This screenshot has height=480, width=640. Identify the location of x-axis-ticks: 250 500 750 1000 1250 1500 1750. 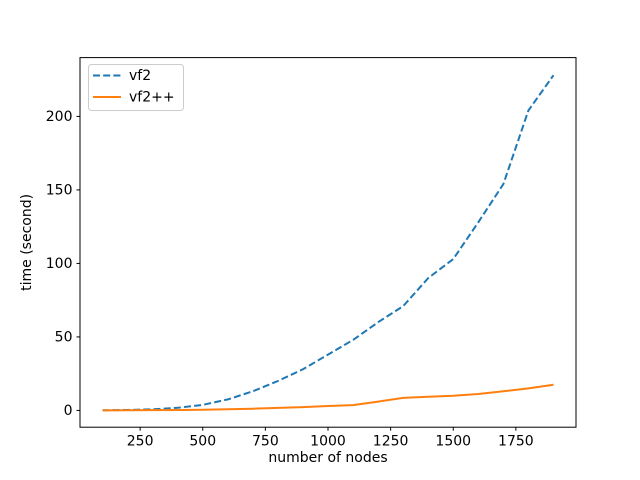
(330, 438).